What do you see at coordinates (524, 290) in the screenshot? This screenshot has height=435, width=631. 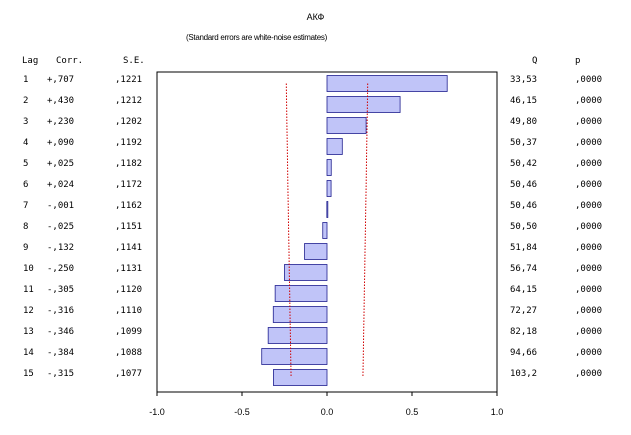 I see `q-cell: 64,15` at bounding box center [524, 290].